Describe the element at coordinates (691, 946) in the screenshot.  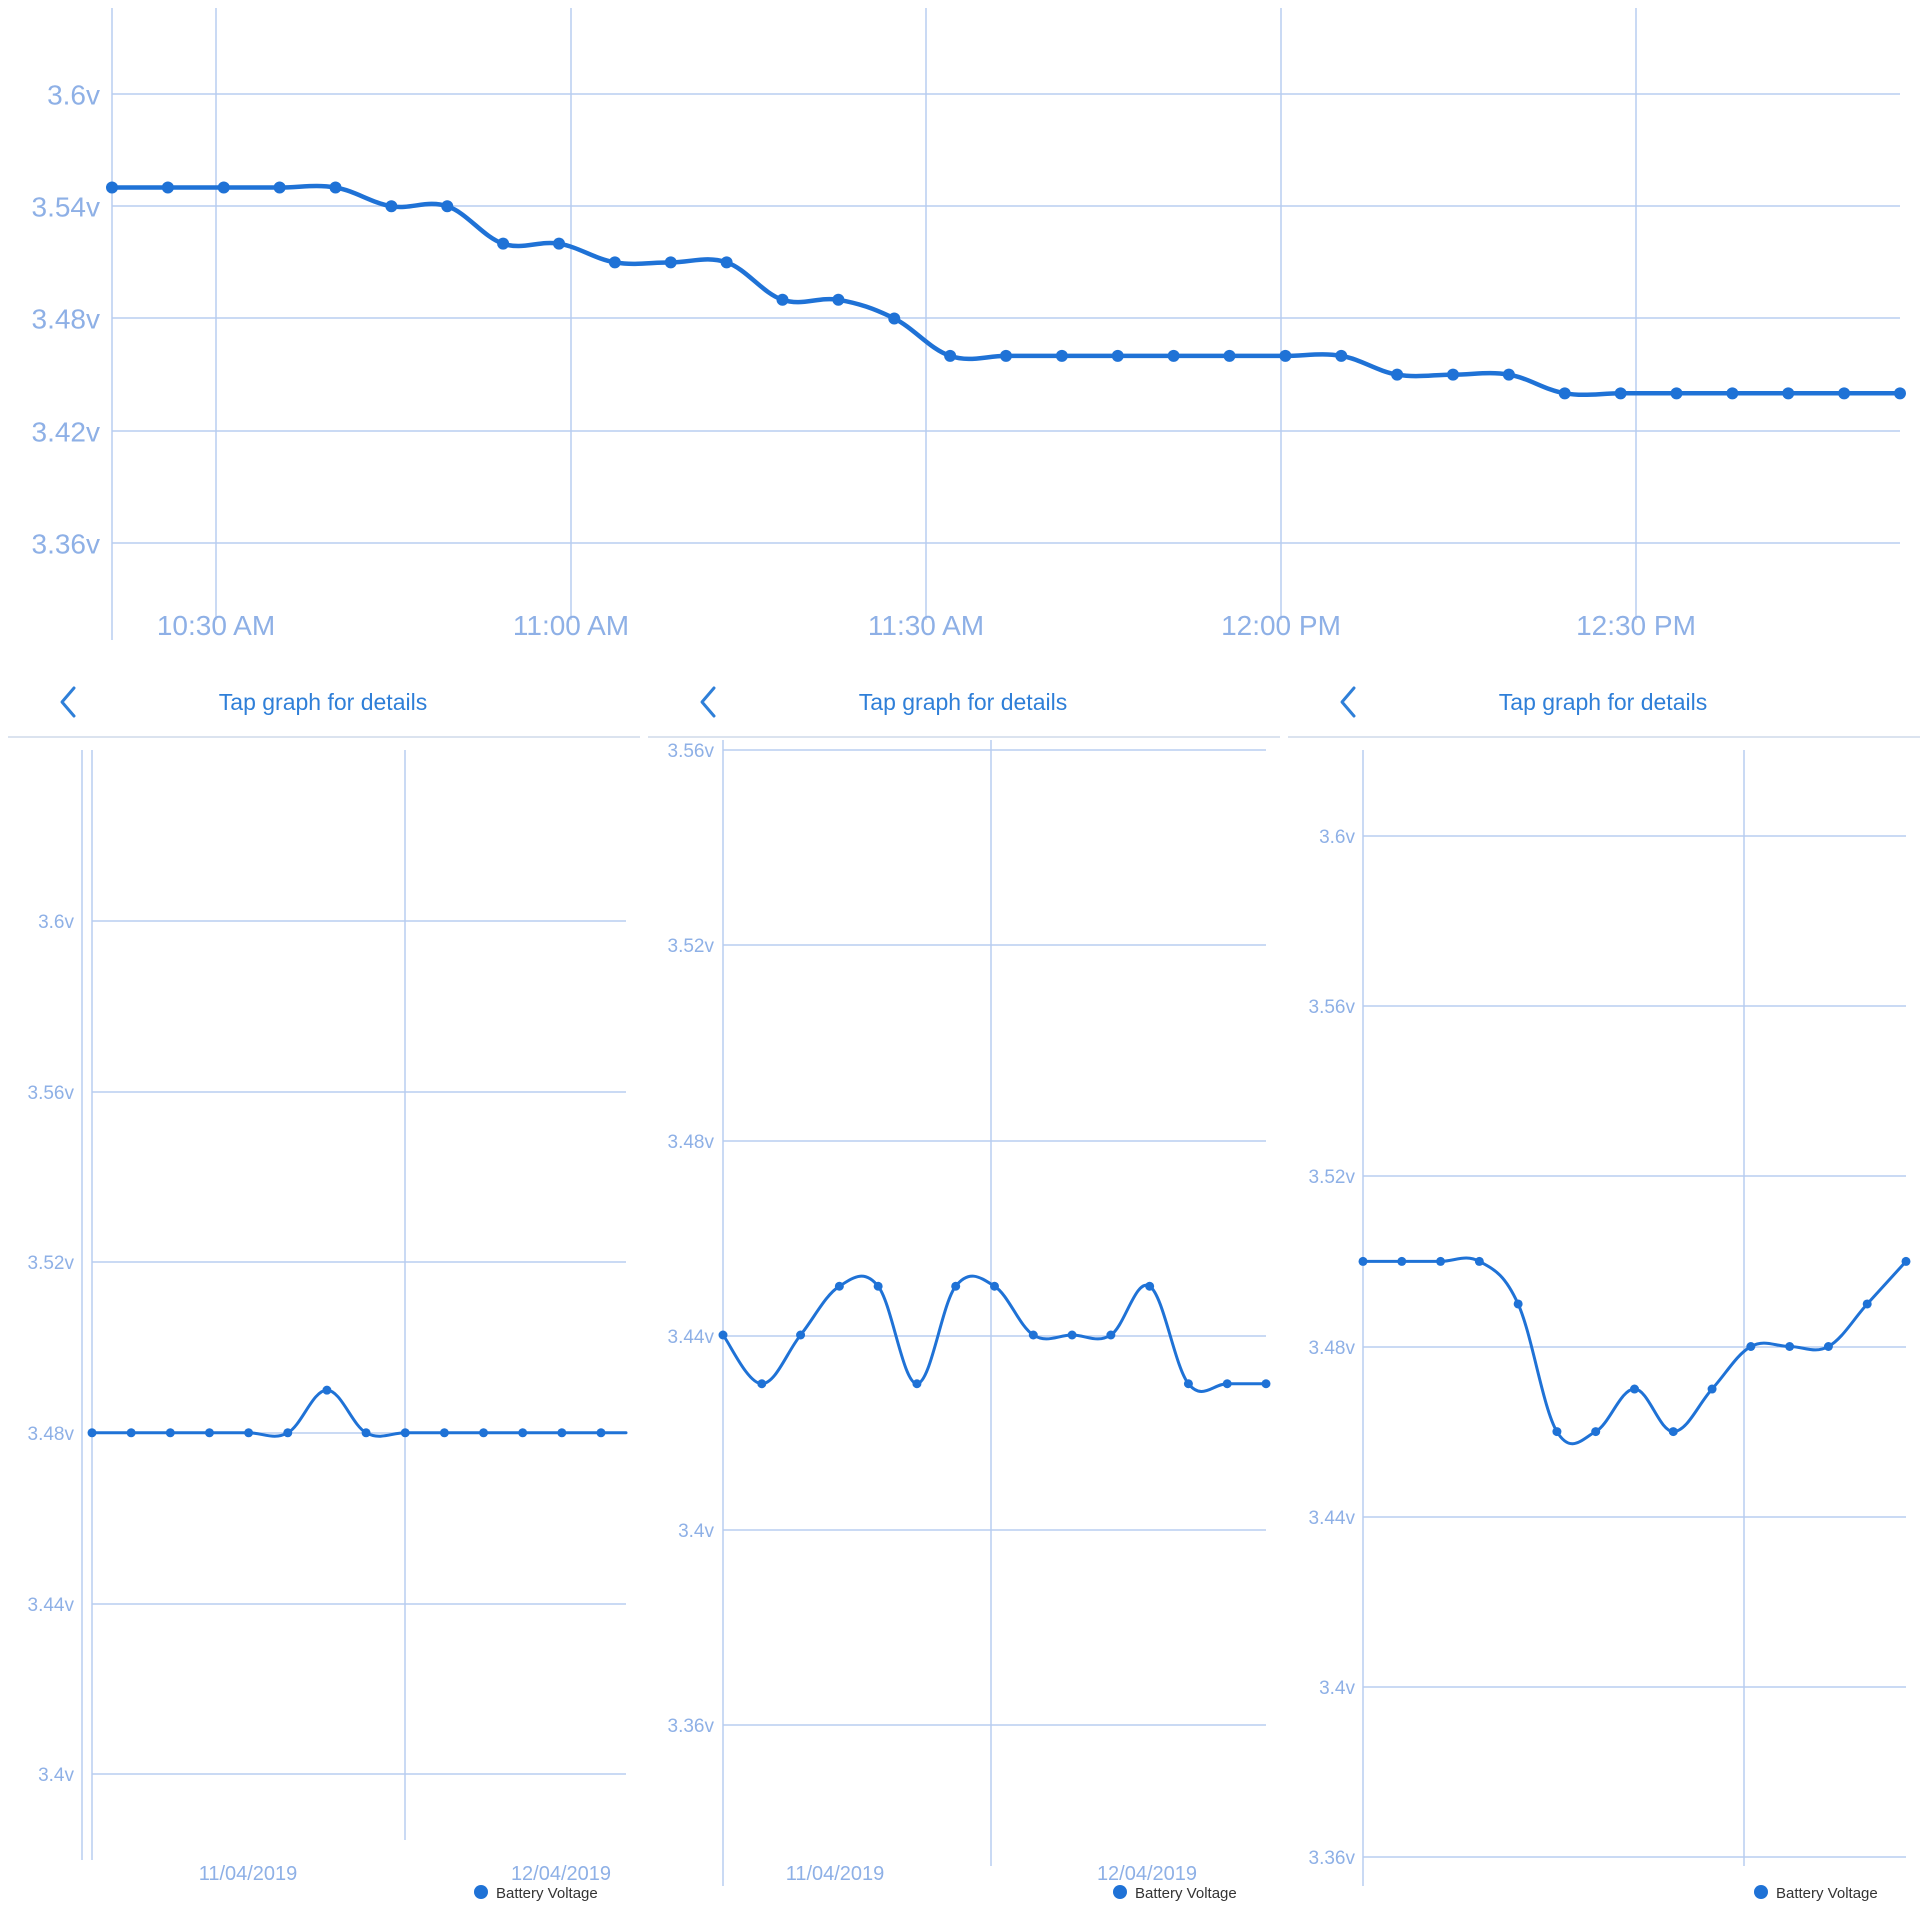
I see `y-tick-label: 3.52v` at that location.